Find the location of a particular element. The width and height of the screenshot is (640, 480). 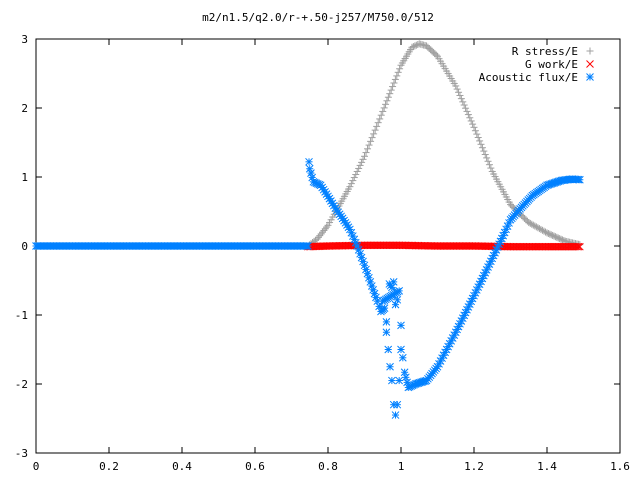

y-tick-label: -3 is located at coordinates (21, 453).